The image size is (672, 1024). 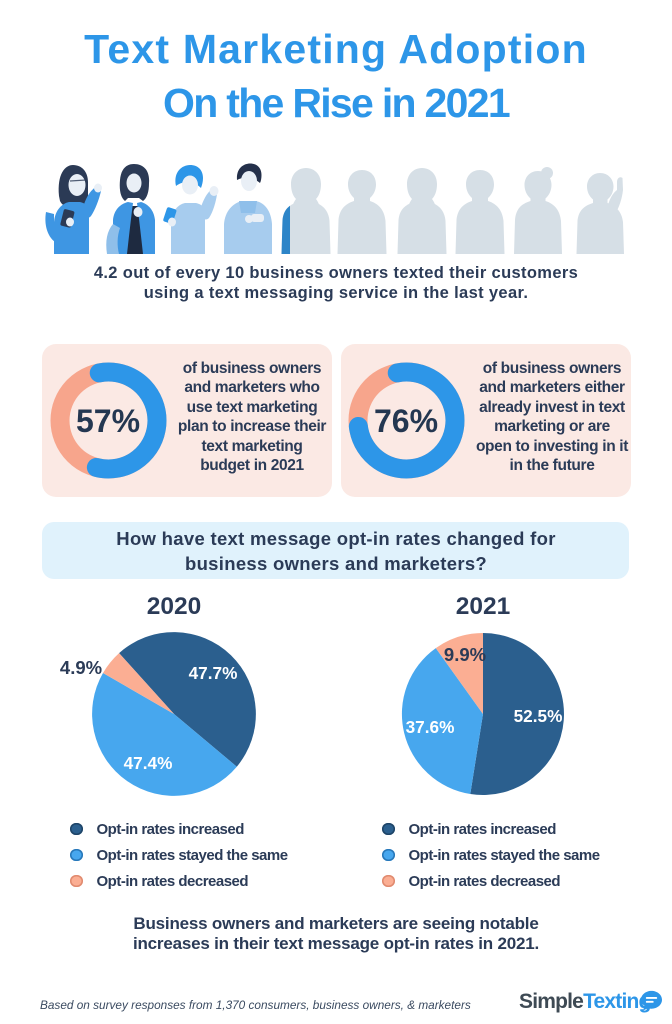 What do you see at coordinates (148, 763) in the screenshot?
I see `svg-text: 47.4%` at bounding box center [148, 763].